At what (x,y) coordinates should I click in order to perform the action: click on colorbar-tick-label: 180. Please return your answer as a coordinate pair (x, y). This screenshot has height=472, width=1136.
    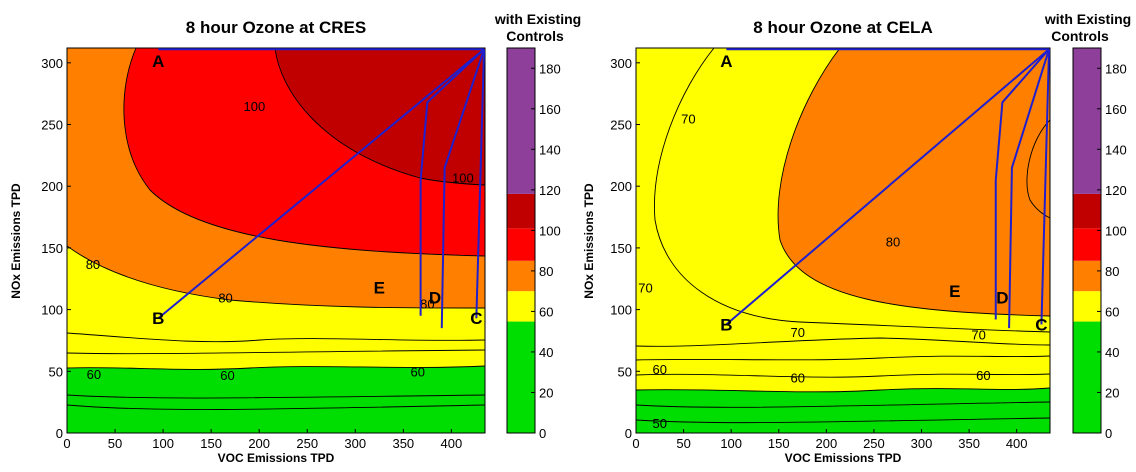
    Looking at the image, I should click on (1116, 68).